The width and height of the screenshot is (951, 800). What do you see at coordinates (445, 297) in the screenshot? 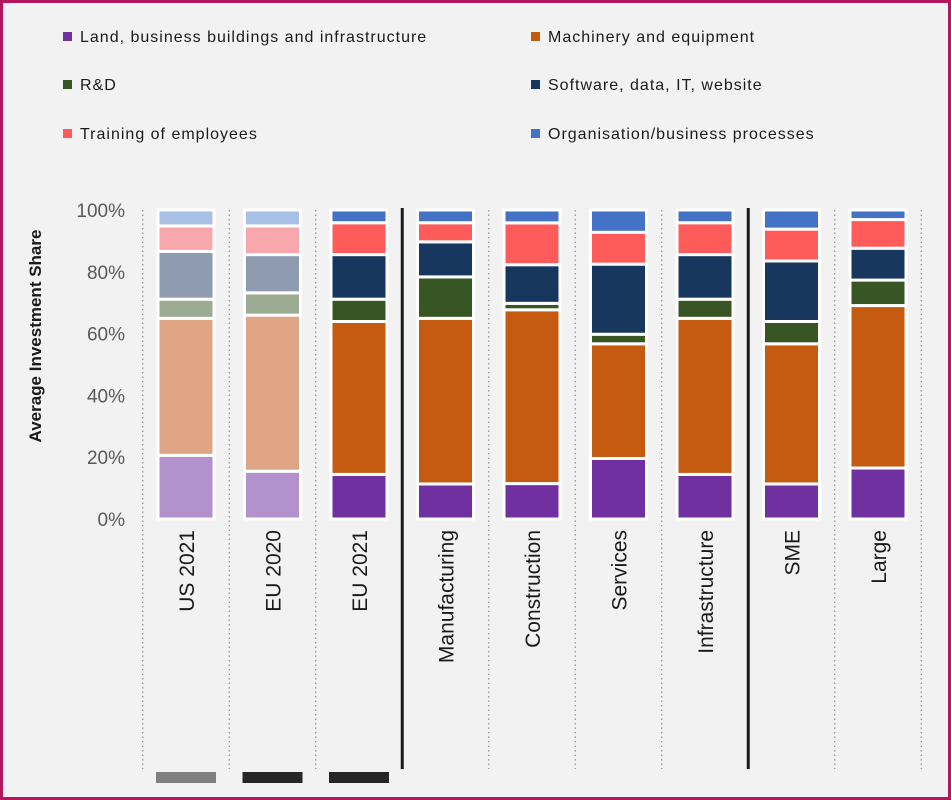
I see `bar-manufacturing-r-d` at bounding box center [445, 297].